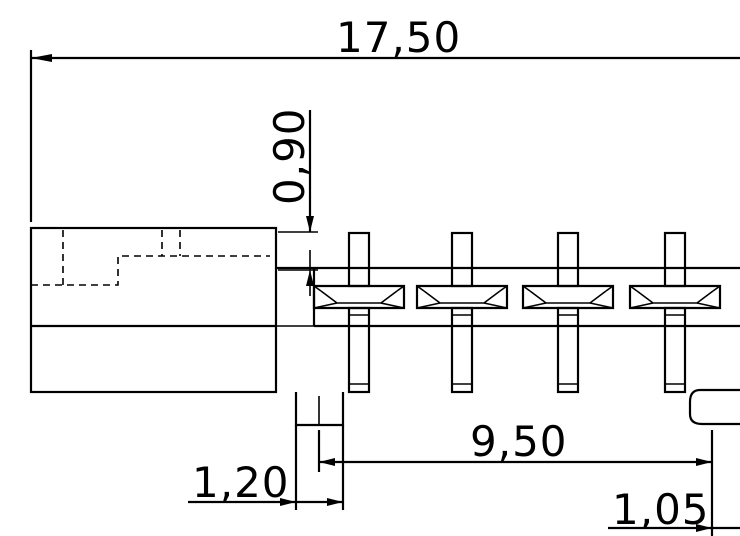  I want to click on housing-body, so click(153, 310).